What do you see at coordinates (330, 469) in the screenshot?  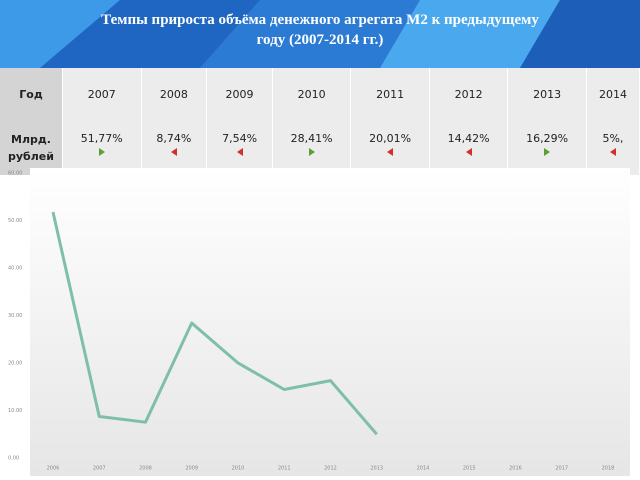 I see `x-tick-label: 2012` at bounding box center [330, 469].